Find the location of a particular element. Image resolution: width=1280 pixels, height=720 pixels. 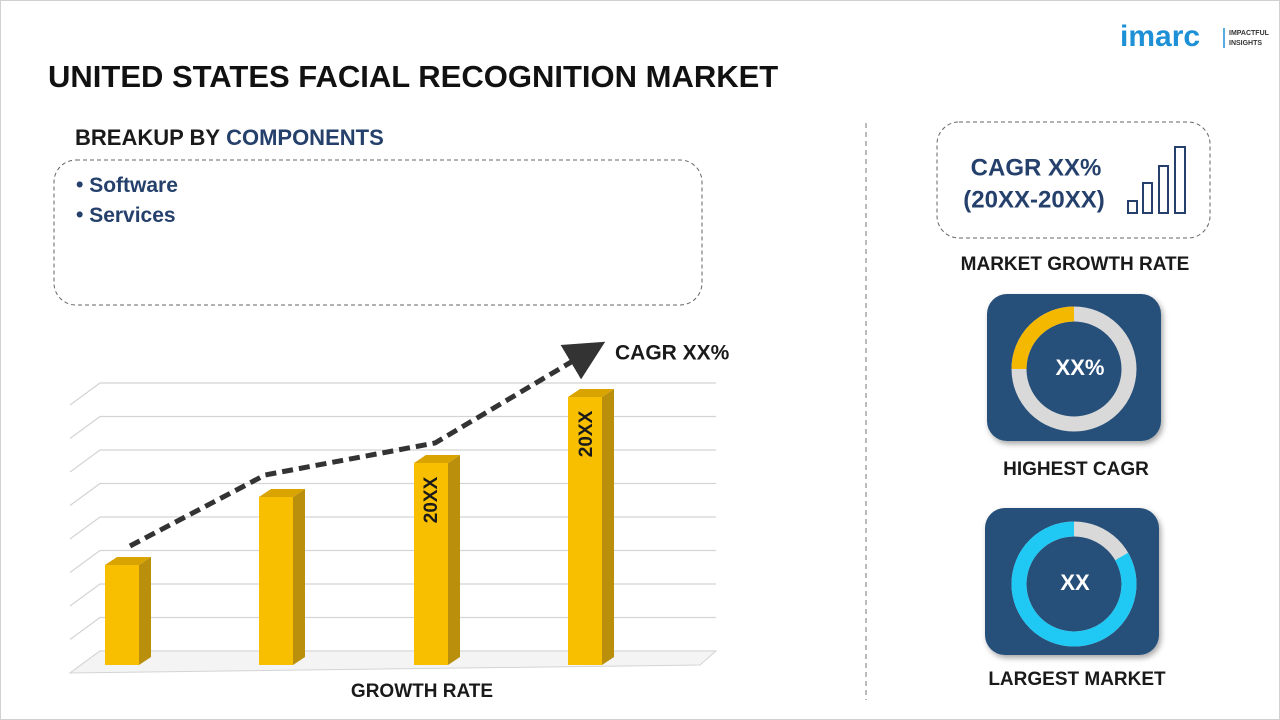

cagr-line: CAGR XX% is located at coordinates (1036, 167).